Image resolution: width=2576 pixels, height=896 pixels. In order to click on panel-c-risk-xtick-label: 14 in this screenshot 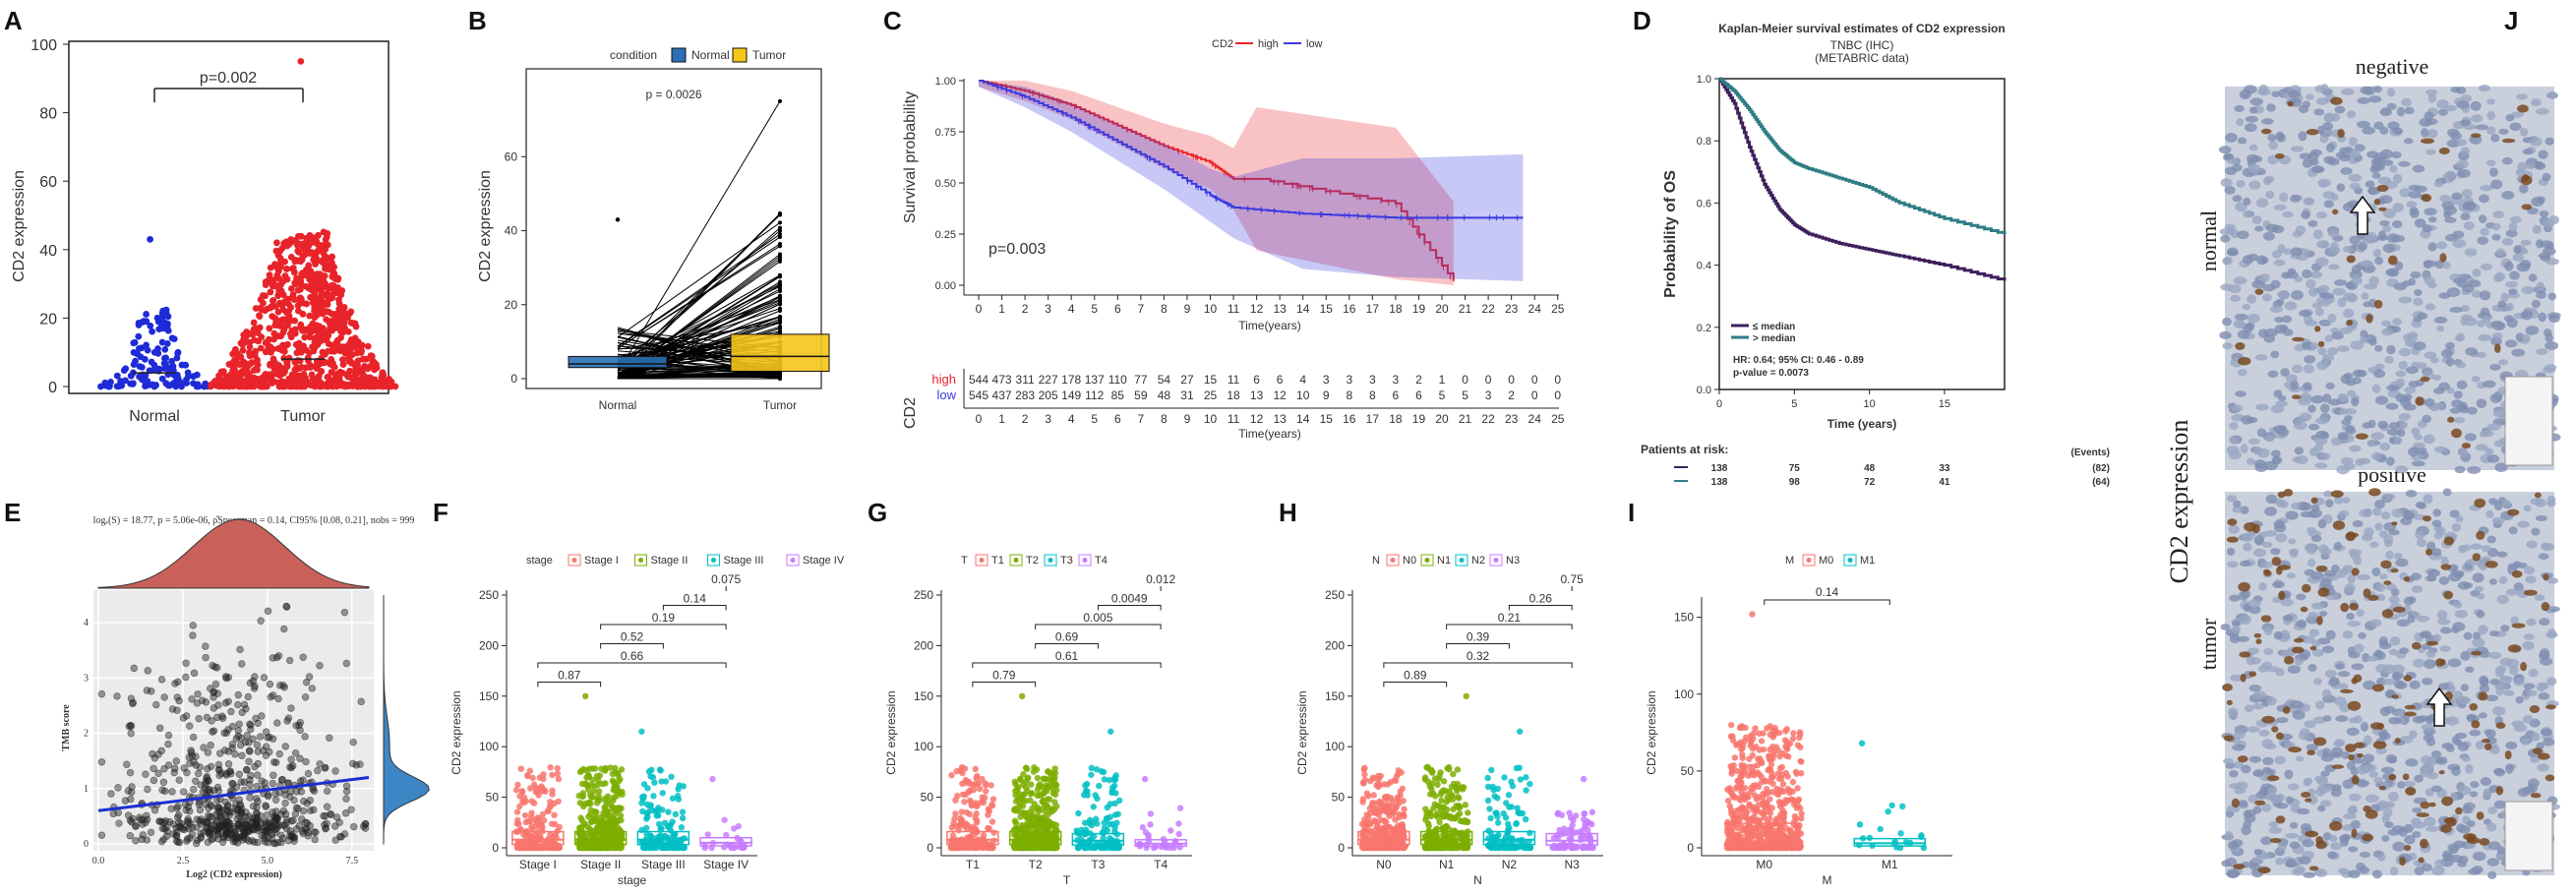, I will do `click(1303, 419)`.